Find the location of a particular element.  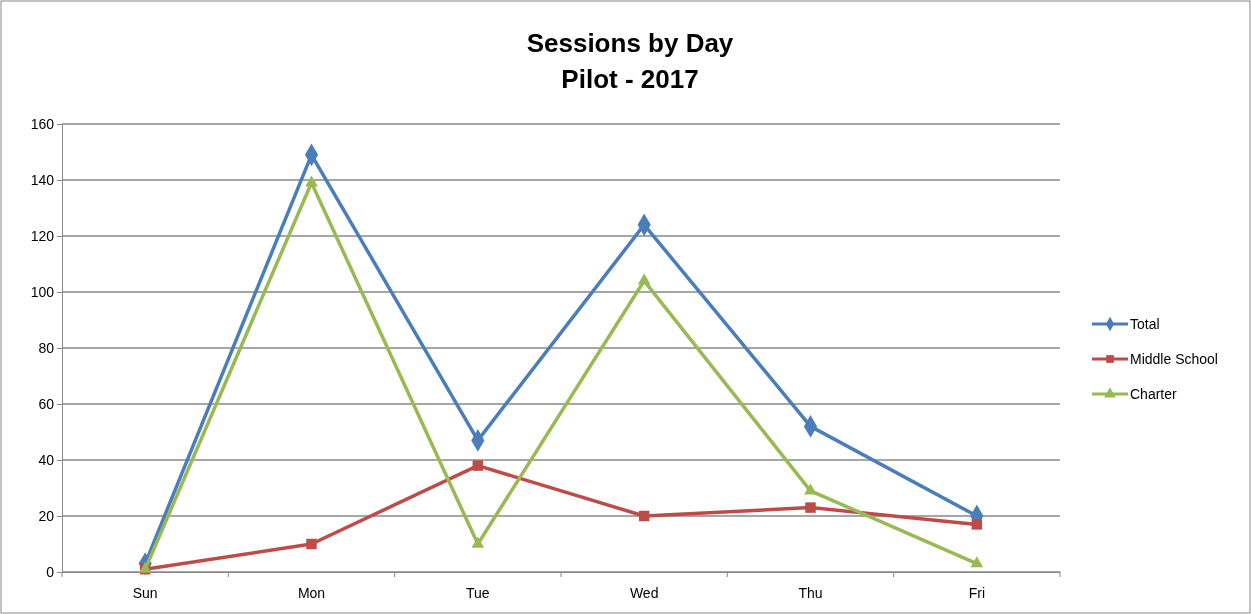

x-tick-label: Sun is located at coordinates (145, 592).